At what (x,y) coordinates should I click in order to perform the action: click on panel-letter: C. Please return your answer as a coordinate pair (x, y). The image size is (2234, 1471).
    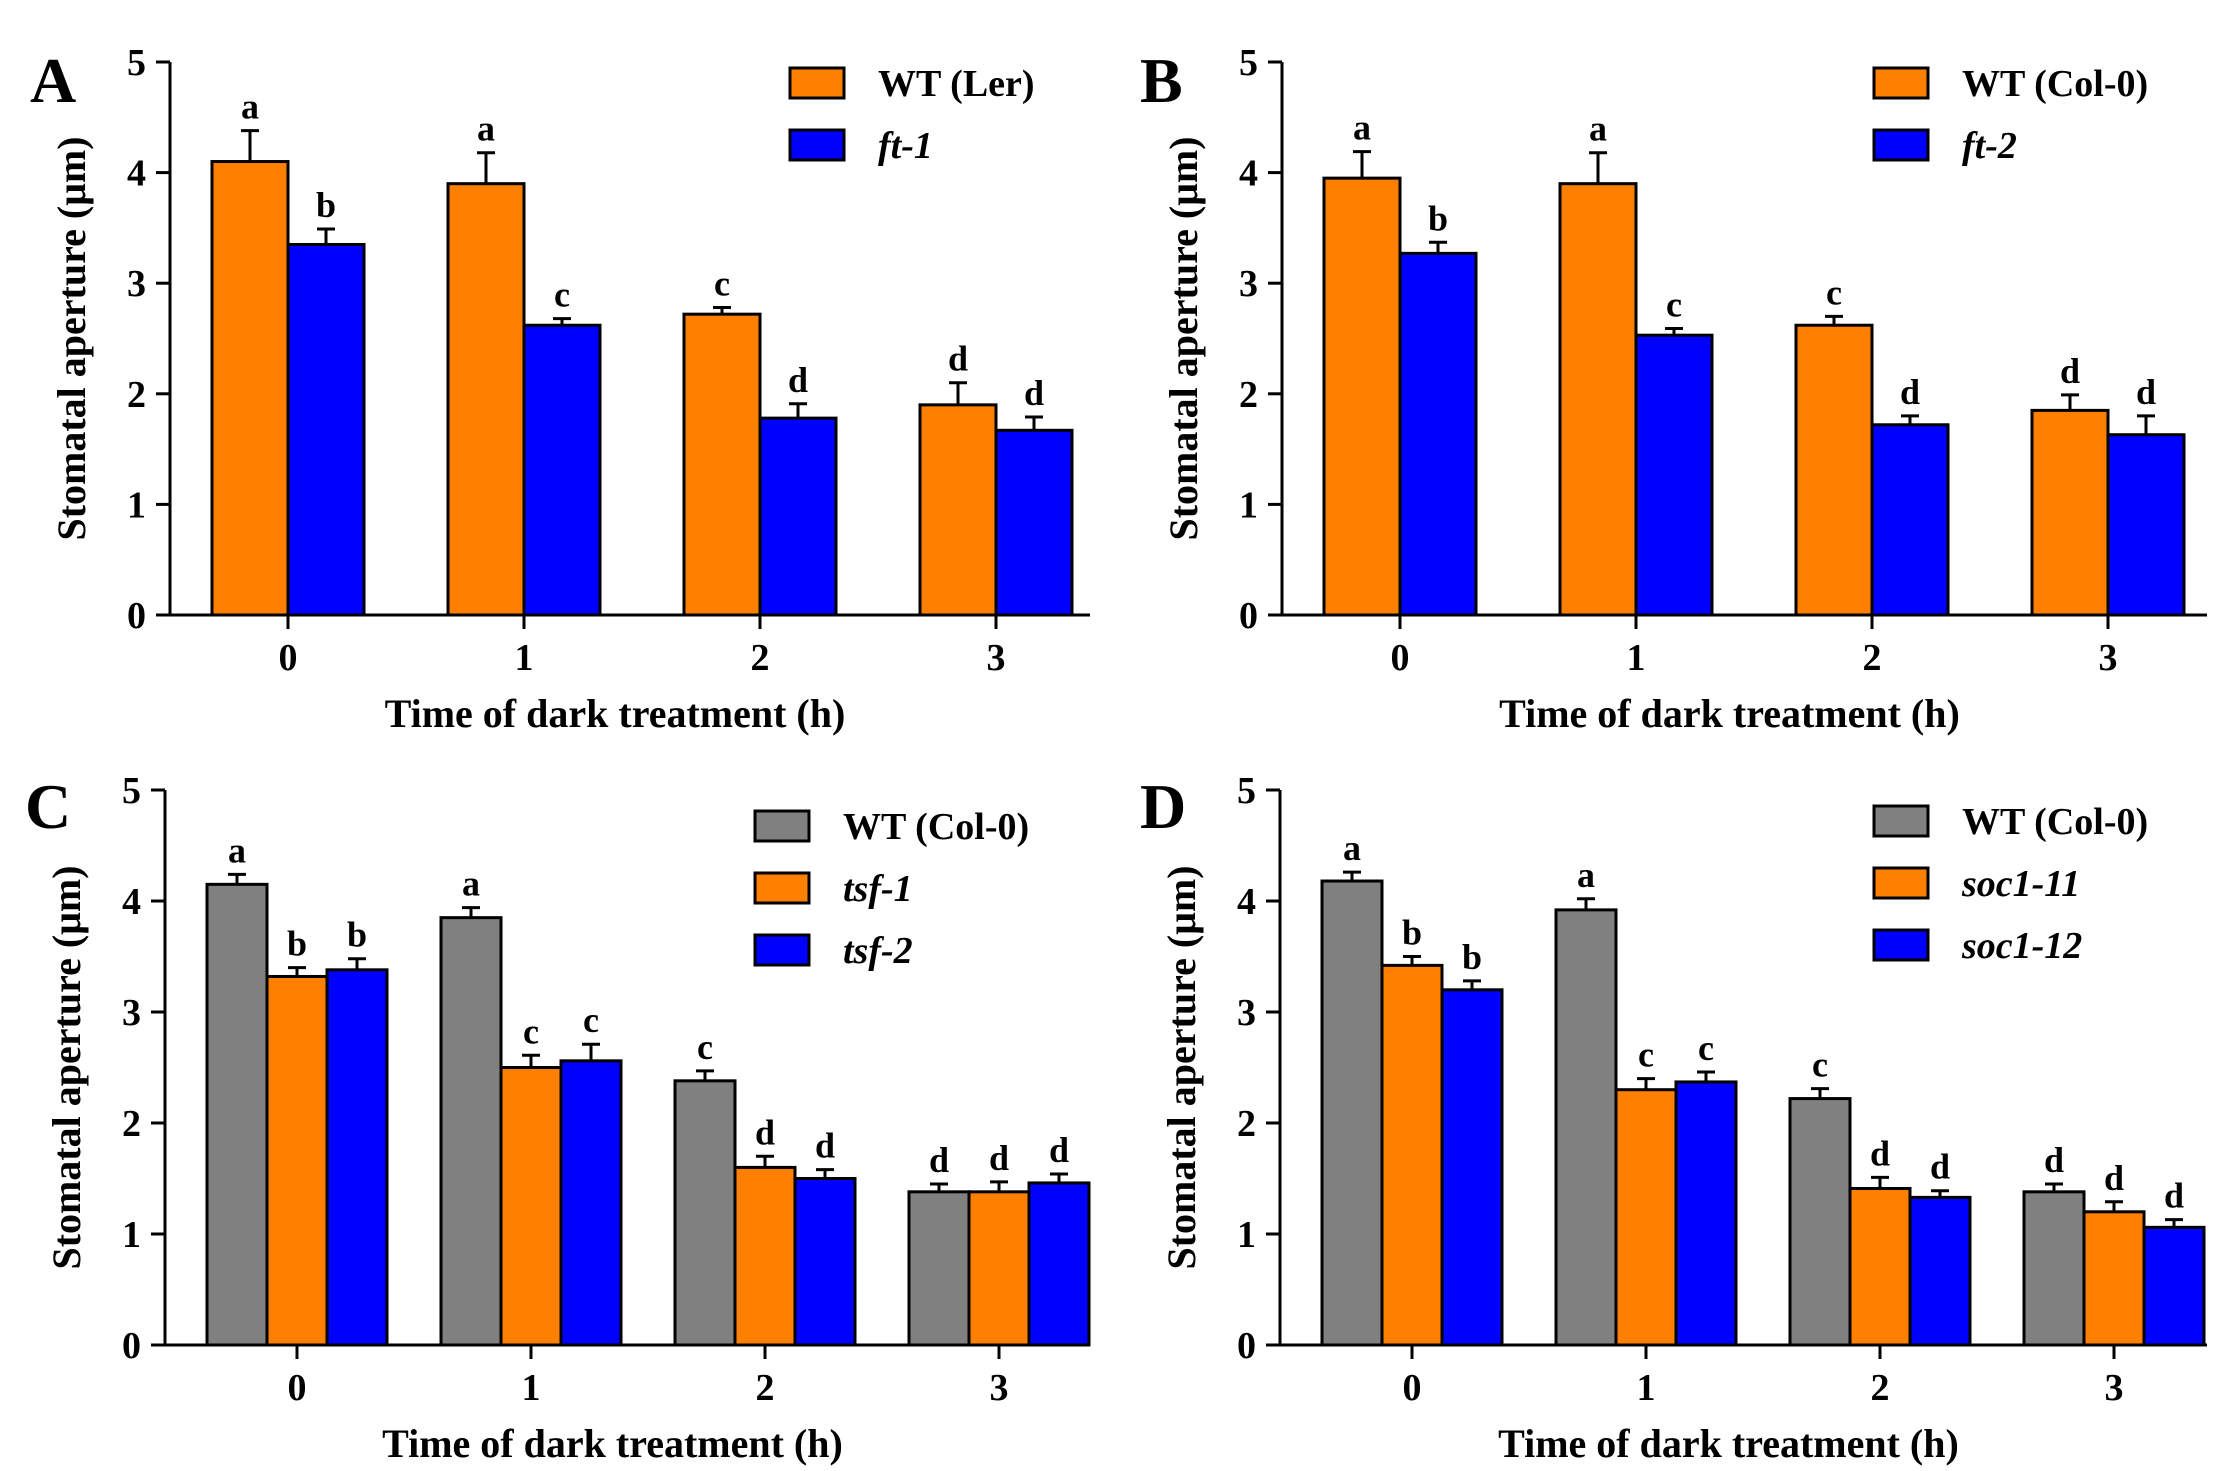
    Looking at the image, I should click on (48, 806).